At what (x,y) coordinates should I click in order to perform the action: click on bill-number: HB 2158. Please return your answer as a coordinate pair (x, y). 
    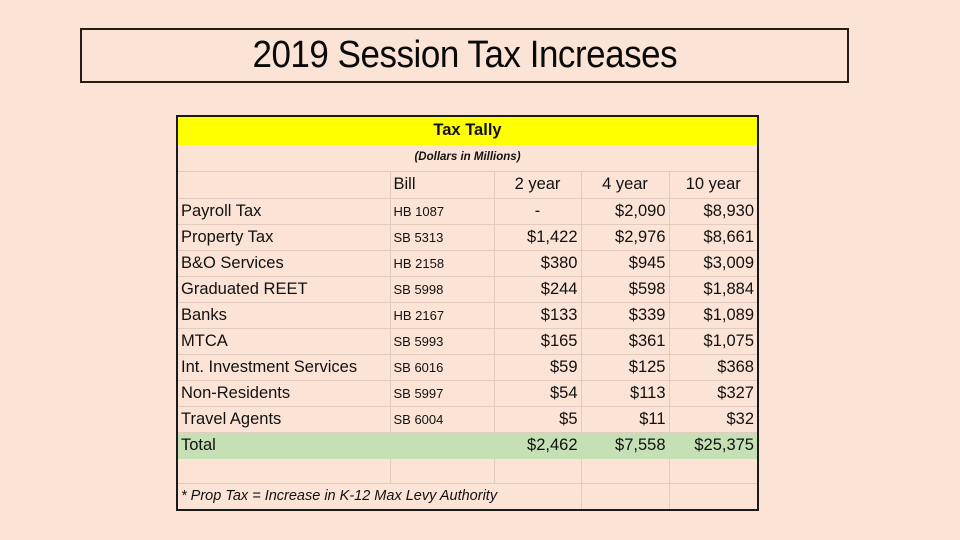
    Looking at the image, I should click on (442, 263).